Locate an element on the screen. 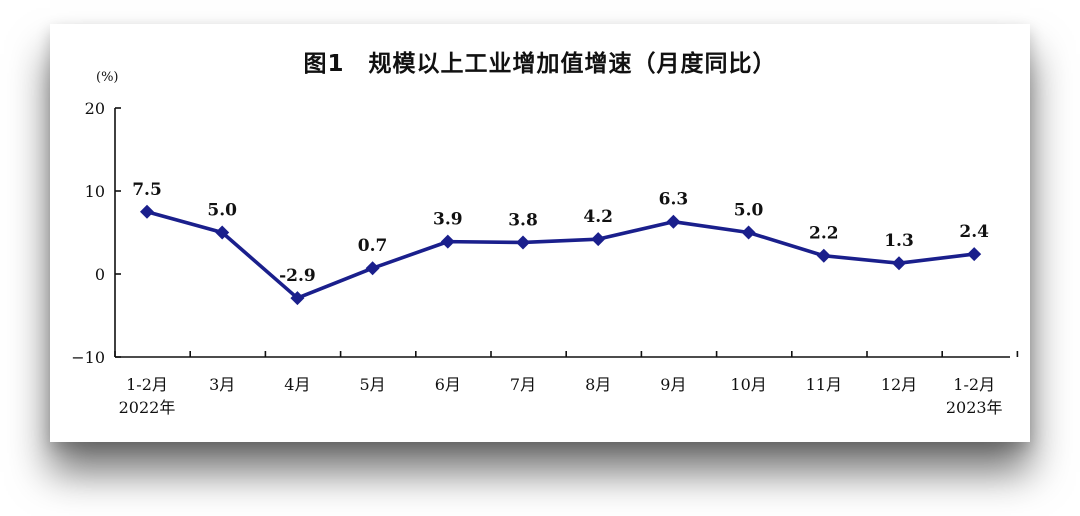 This screenshot has width=1080, height=516. data-label: -2.9 is located at coordinates (297, 276).